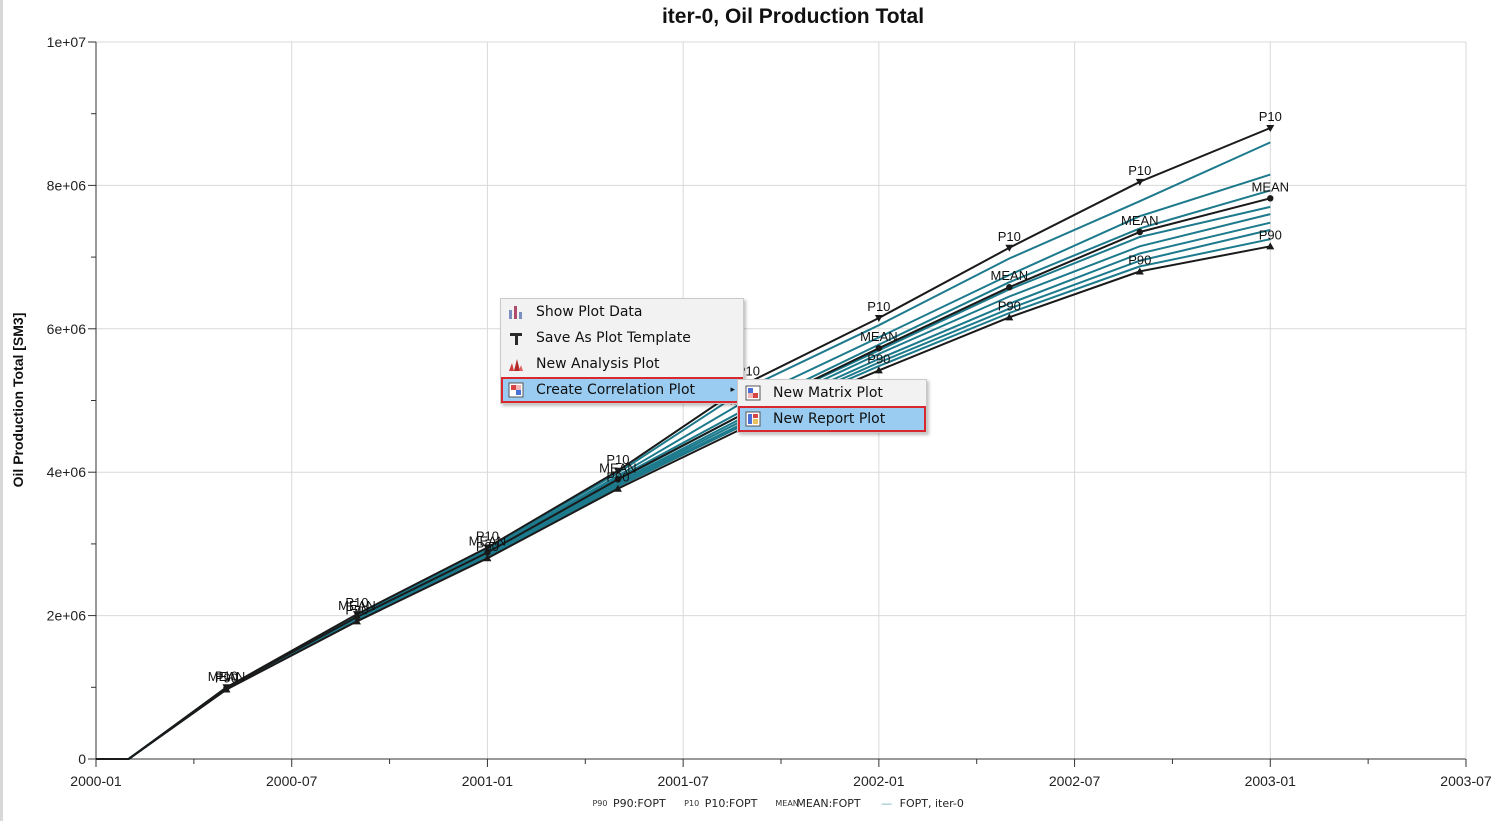 Image resolution: width=1497 pixels, height=821 pixels. Describe the element at coordinates (887, 803) in the screenshot. I see `legend-symbol: —` at that location.